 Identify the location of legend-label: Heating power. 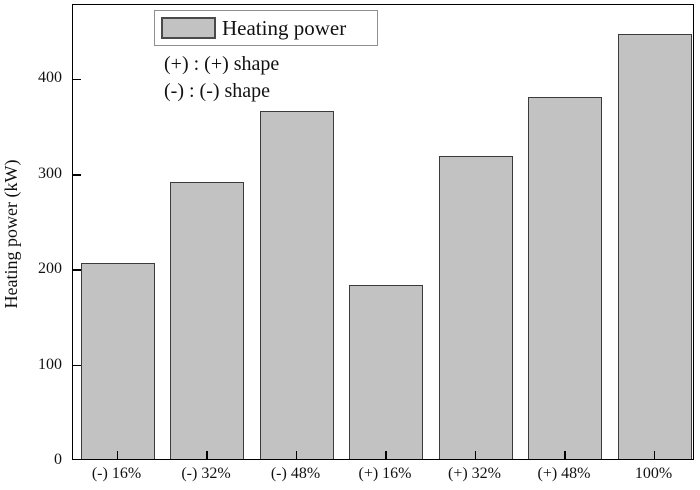
(284, 27).